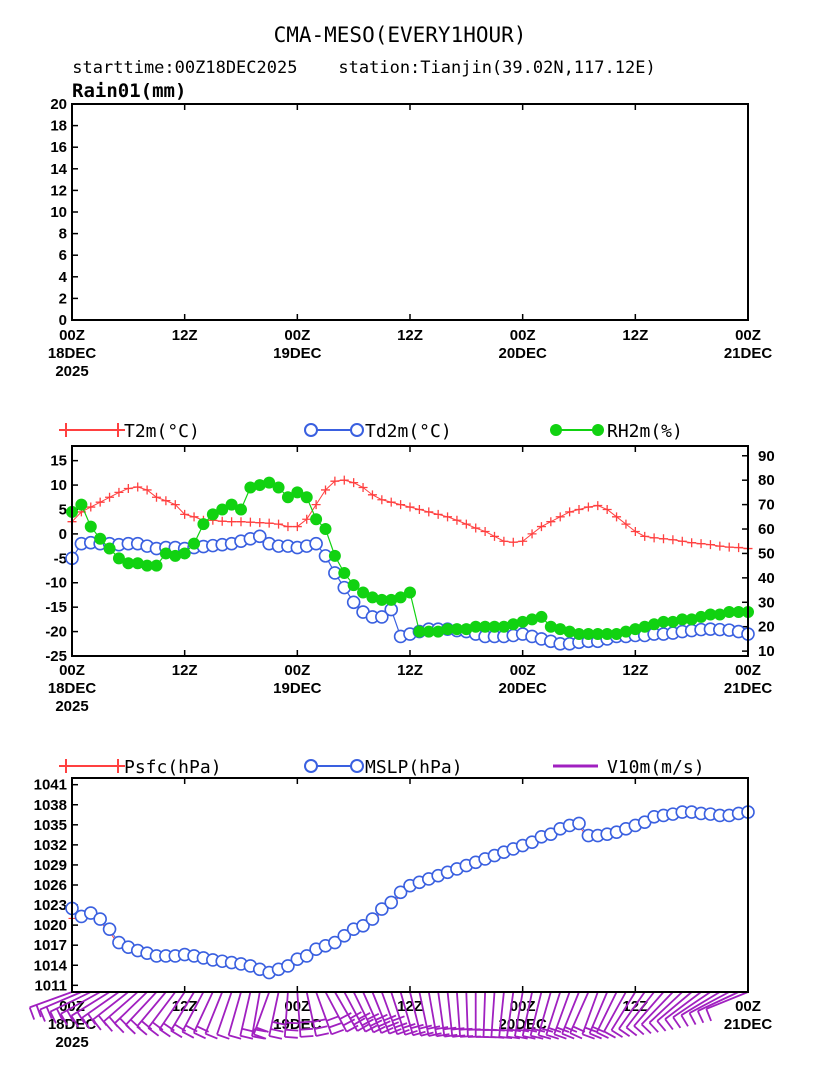 This screenshot has height=1065, width=822. Describe the element at coordinates (50, 985) in the screenshot. I see `y-tick-label: 1011` at that location.